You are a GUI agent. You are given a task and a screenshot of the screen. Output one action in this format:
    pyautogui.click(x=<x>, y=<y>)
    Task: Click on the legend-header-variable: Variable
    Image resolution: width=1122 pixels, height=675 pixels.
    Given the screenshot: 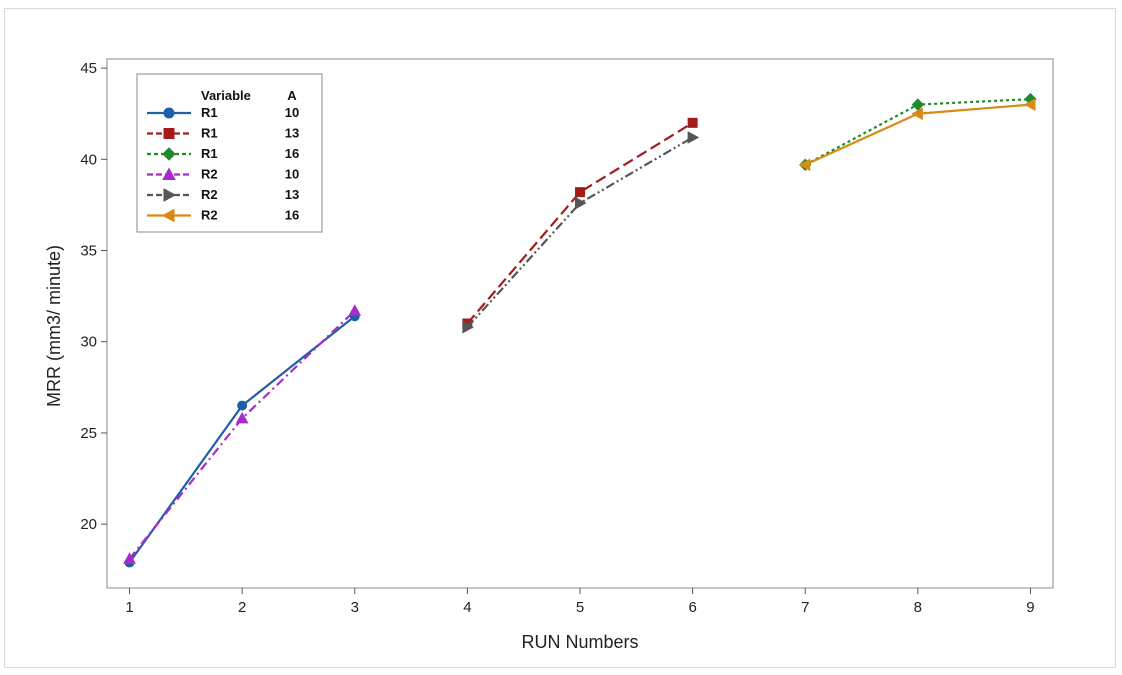 What is the action you would take?
    pyautogui.click(x=226, y=95)
    